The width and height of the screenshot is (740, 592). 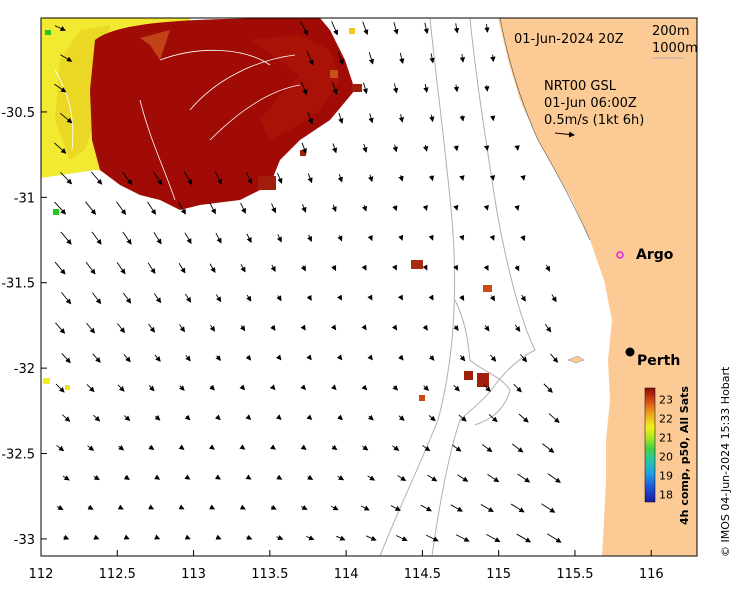 I want to click on x-tick-label: 115.5, so click(x=574, y=574).